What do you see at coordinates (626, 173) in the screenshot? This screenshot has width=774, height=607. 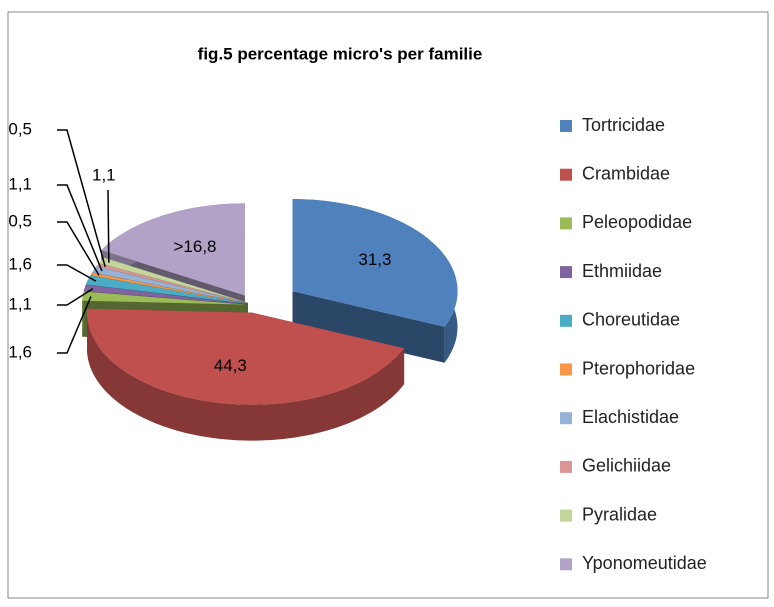 I see `legend-label: Crambidae` at bounding box center [626, 173].